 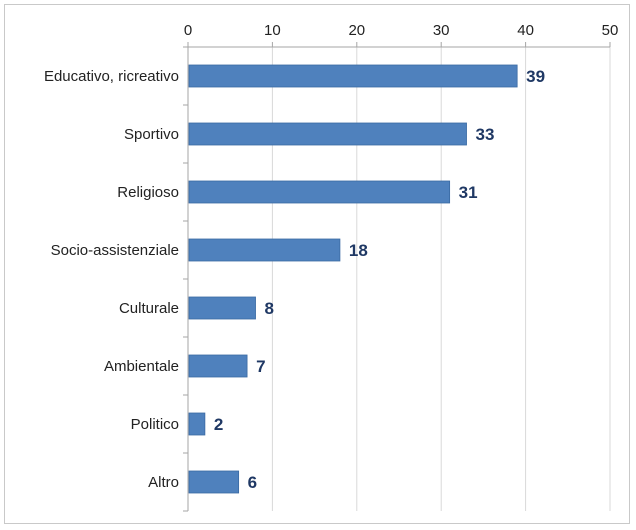 What do you see at coordinates (218, 424) in the screenshot?
I see `data-label: 2` at bounding box center [218, 424].